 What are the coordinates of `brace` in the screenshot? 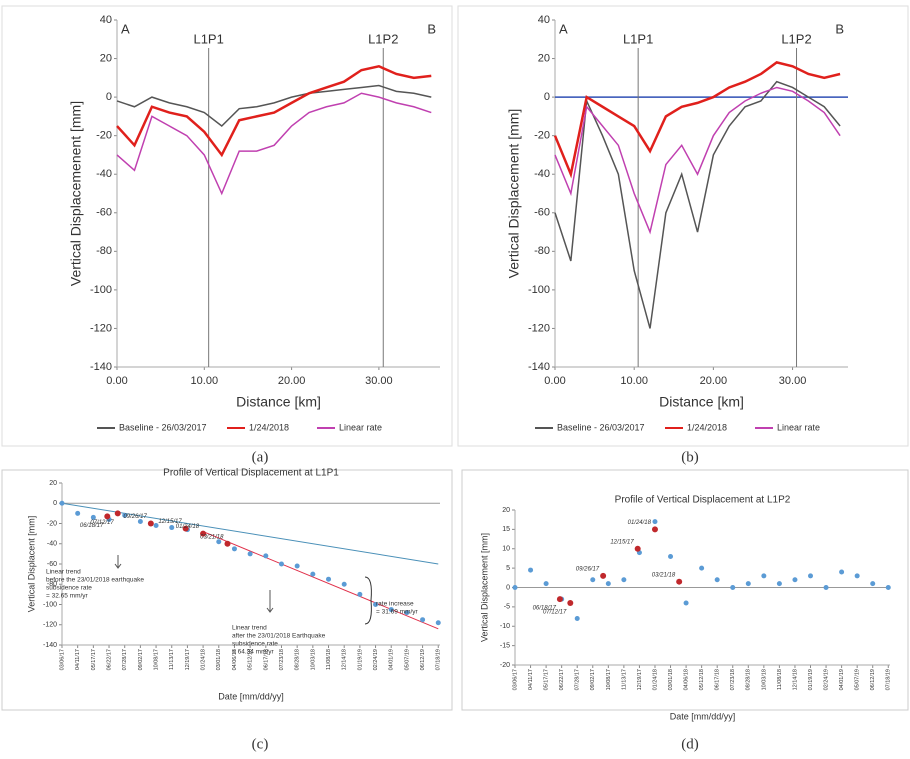 It's located at (368, 600).